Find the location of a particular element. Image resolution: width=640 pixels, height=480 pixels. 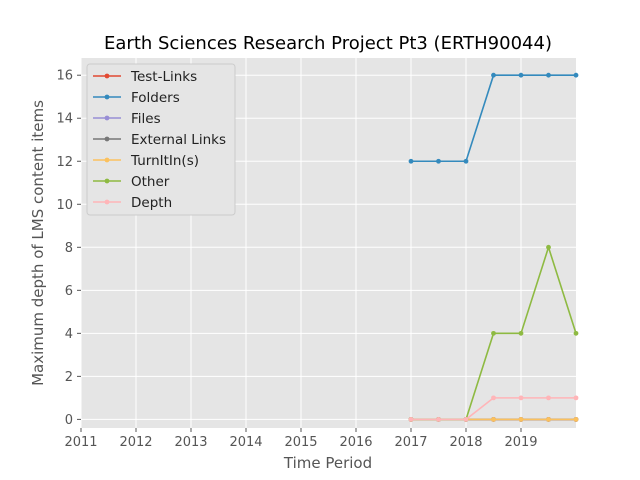

legend-box is located at coordinates (161, 139).